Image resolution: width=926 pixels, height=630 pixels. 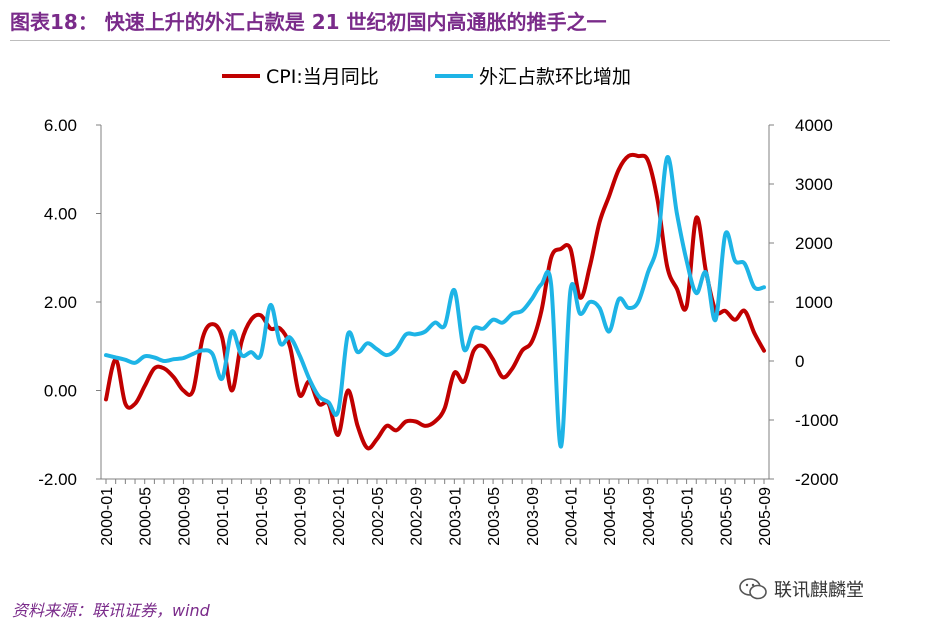 I want to click on wechat-icon, so click(x=753, y=589).